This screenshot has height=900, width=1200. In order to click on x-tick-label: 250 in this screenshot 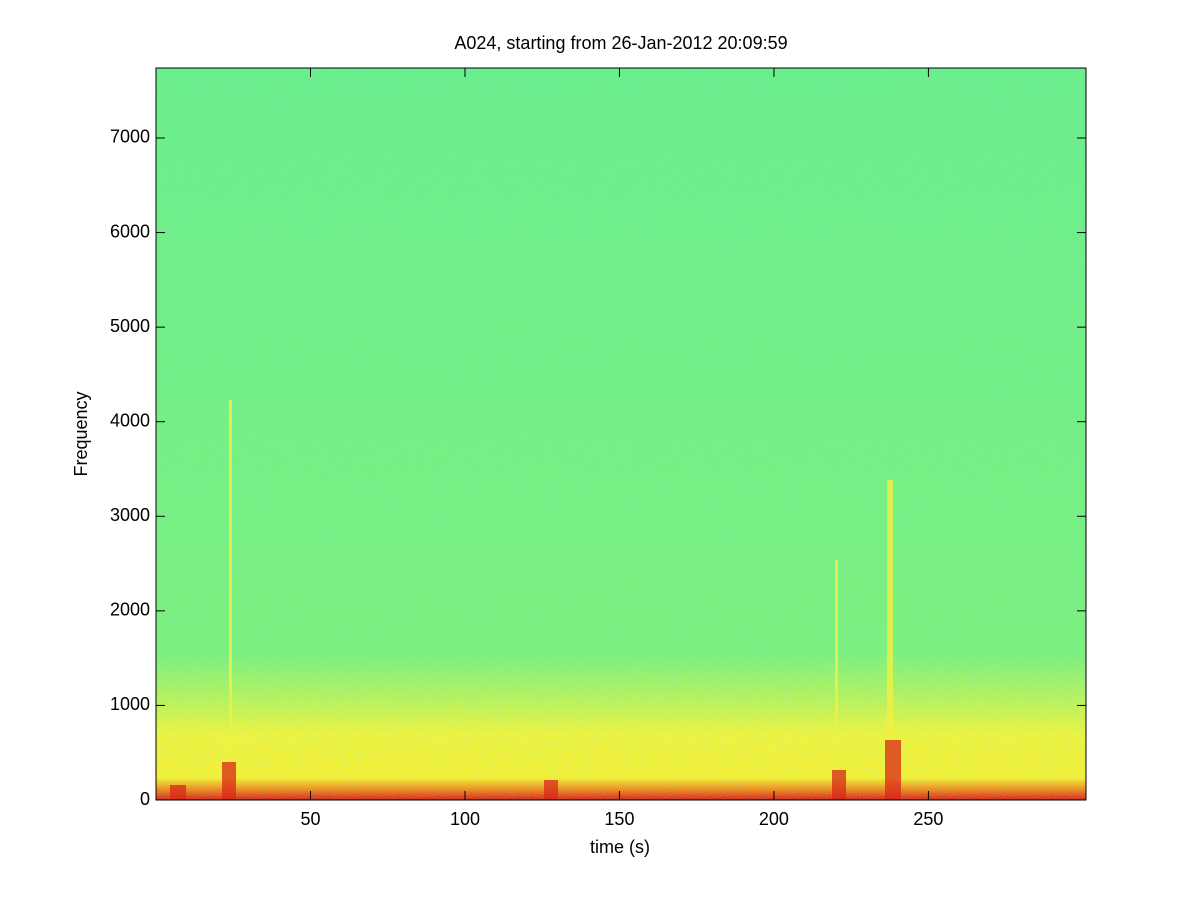, I will do `click(928, 819)`.